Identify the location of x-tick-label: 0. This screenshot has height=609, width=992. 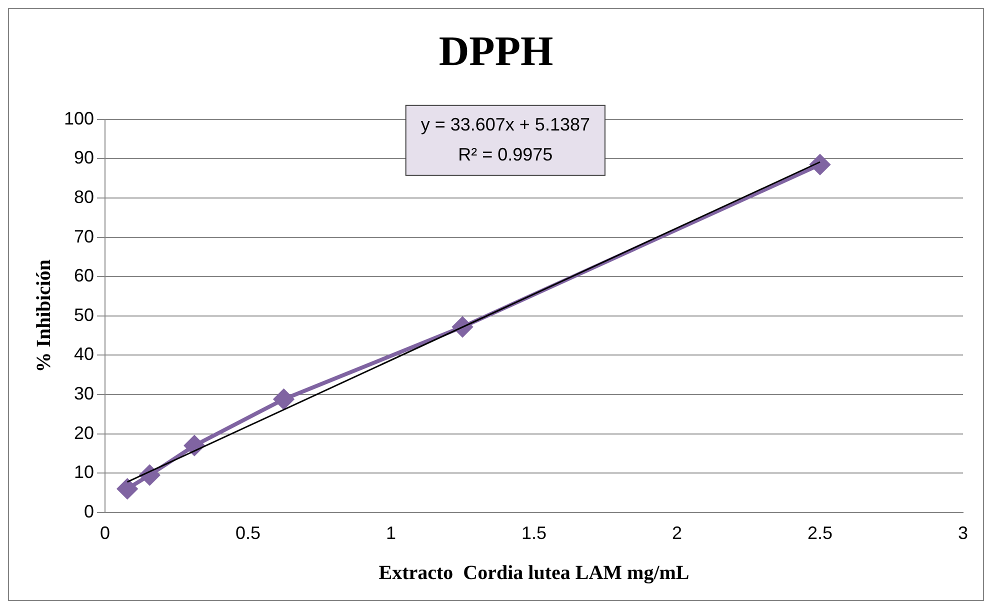
(105, 533).